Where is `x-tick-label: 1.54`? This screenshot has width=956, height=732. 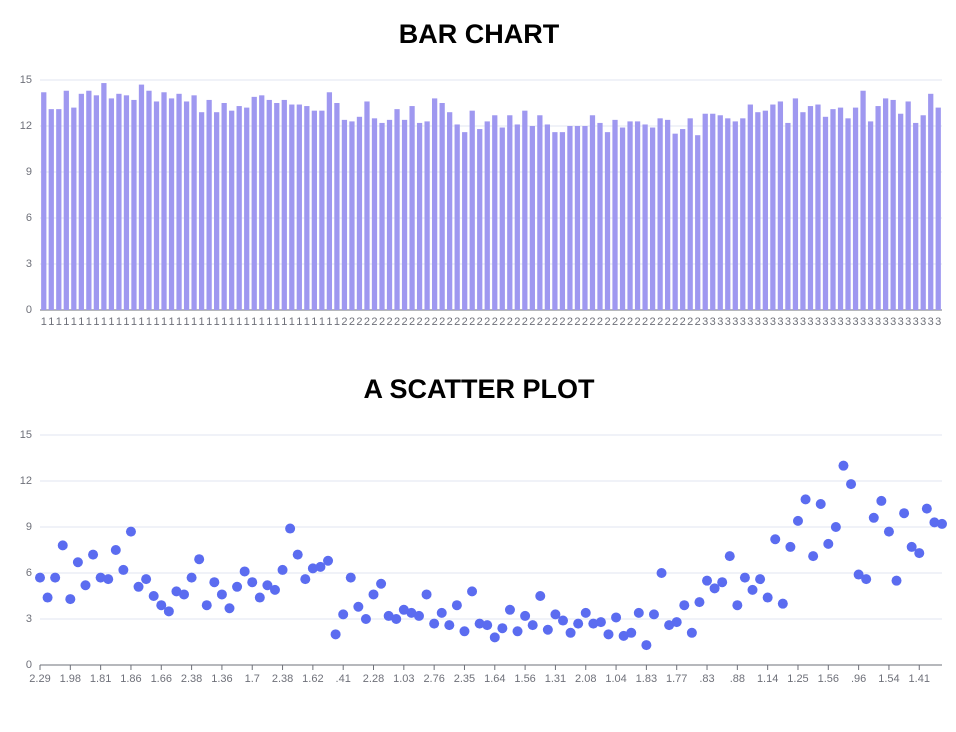
x-tick-label: 1.54 is located at coordinates (888, 679).